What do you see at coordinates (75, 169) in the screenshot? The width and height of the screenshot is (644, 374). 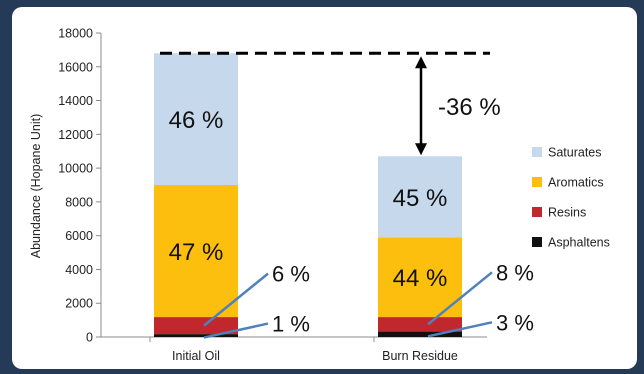 I see `y-tick-label: 10000` at bounding box center [75, 169].